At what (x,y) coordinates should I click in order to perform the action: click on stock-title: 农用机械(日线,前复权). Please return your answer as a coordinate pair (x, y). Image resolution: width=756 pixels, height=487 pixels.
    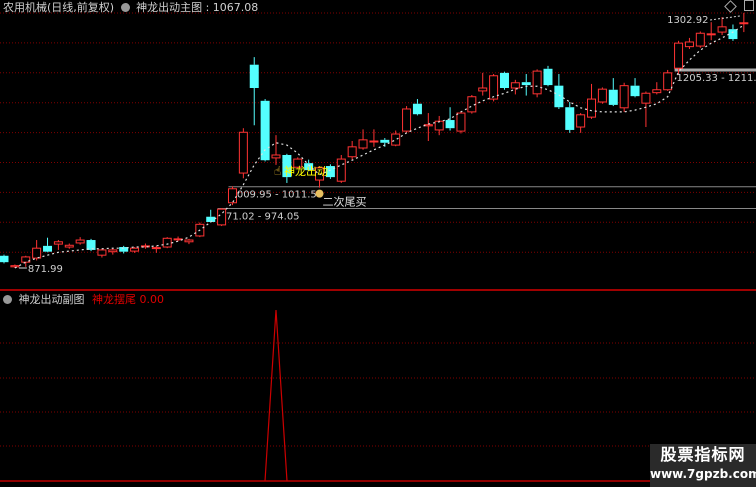
    Looking at the image, I should click on (59, 7).